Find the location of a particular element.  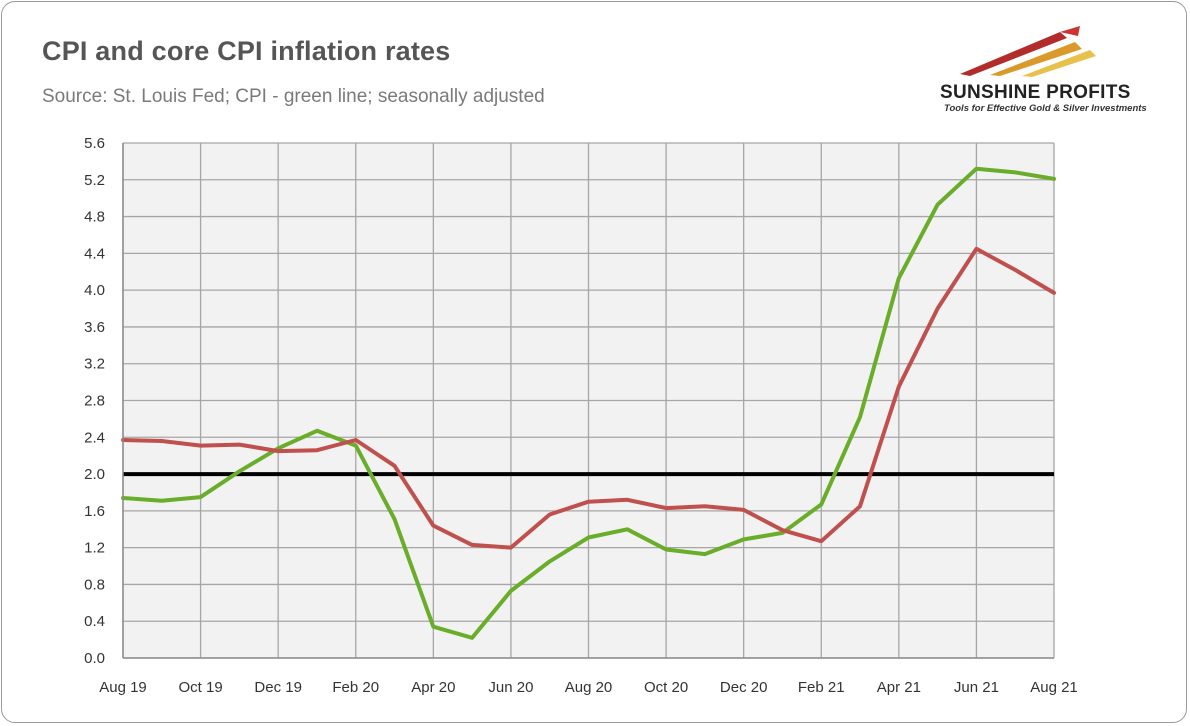

y-tick-label: 1.2 is located at coordinates (94, 548).